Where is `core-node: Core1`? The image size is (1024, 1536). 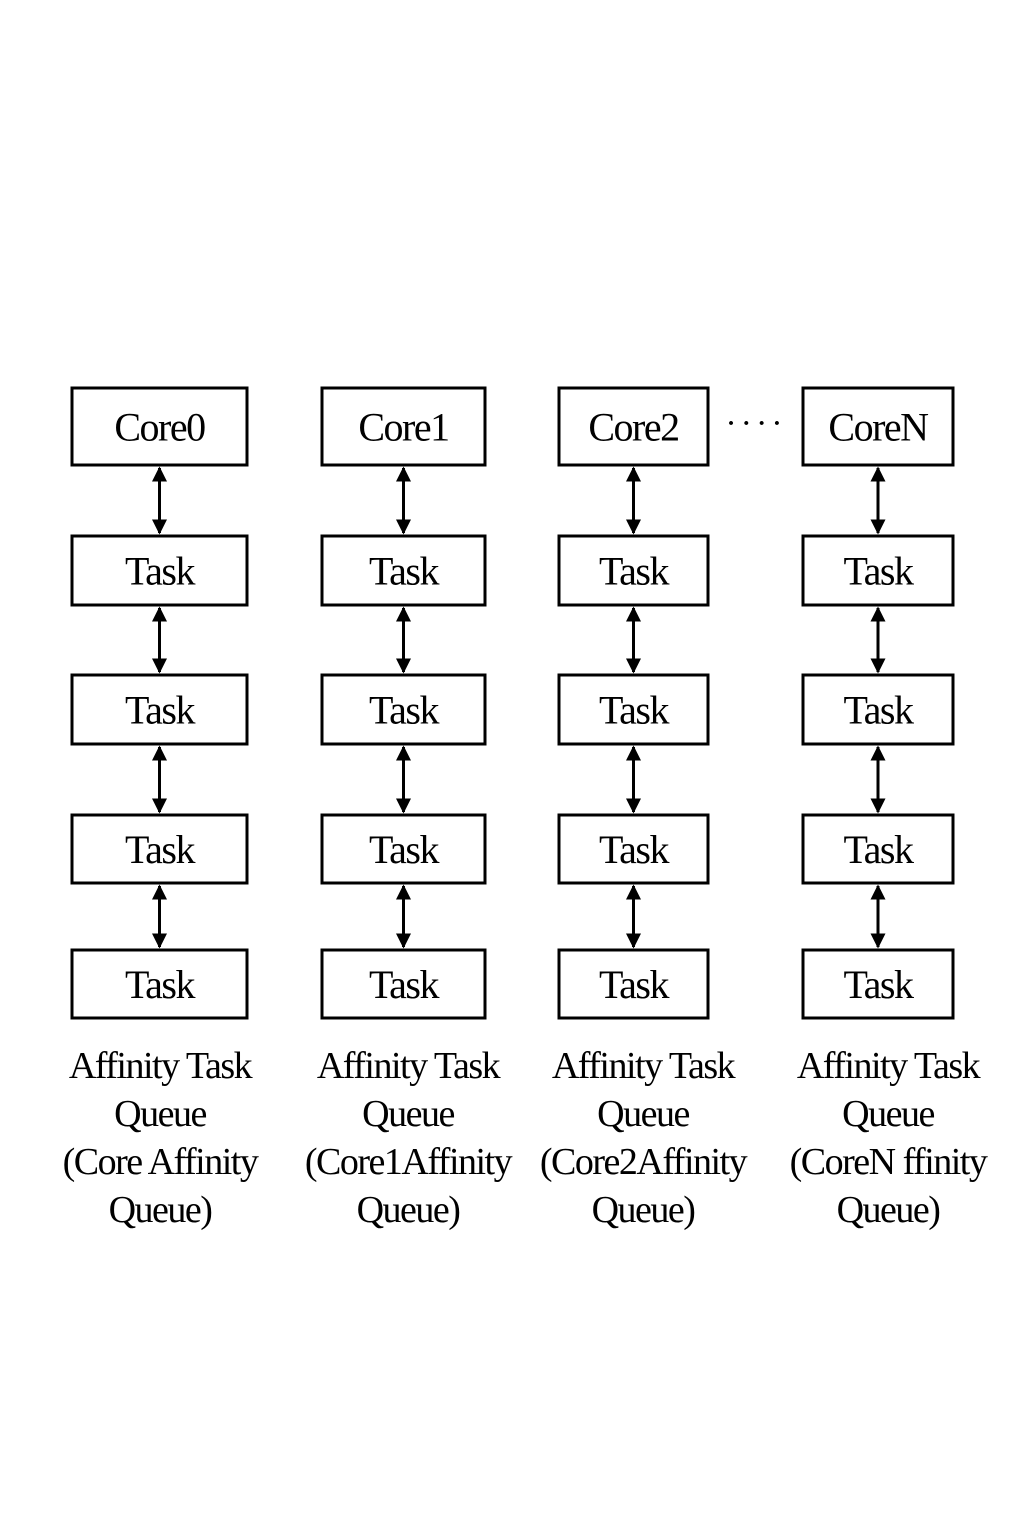
core-node: Core1 is located at coordinates (403, 426).